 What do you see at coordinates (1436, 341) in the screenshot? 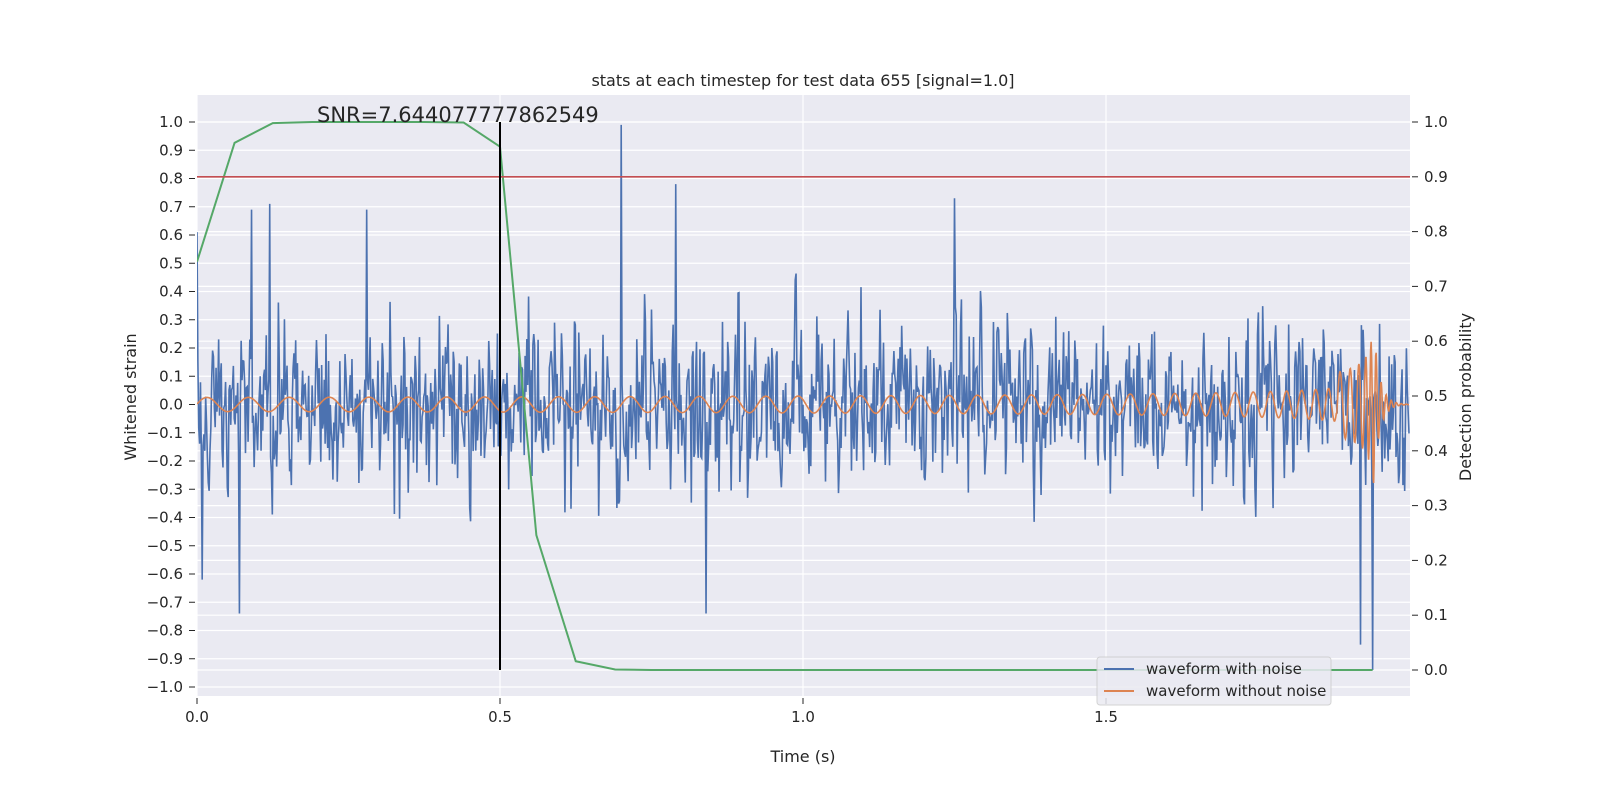
I see `y-tick-label-right: 0.6` at bounding box center [1436, 341].